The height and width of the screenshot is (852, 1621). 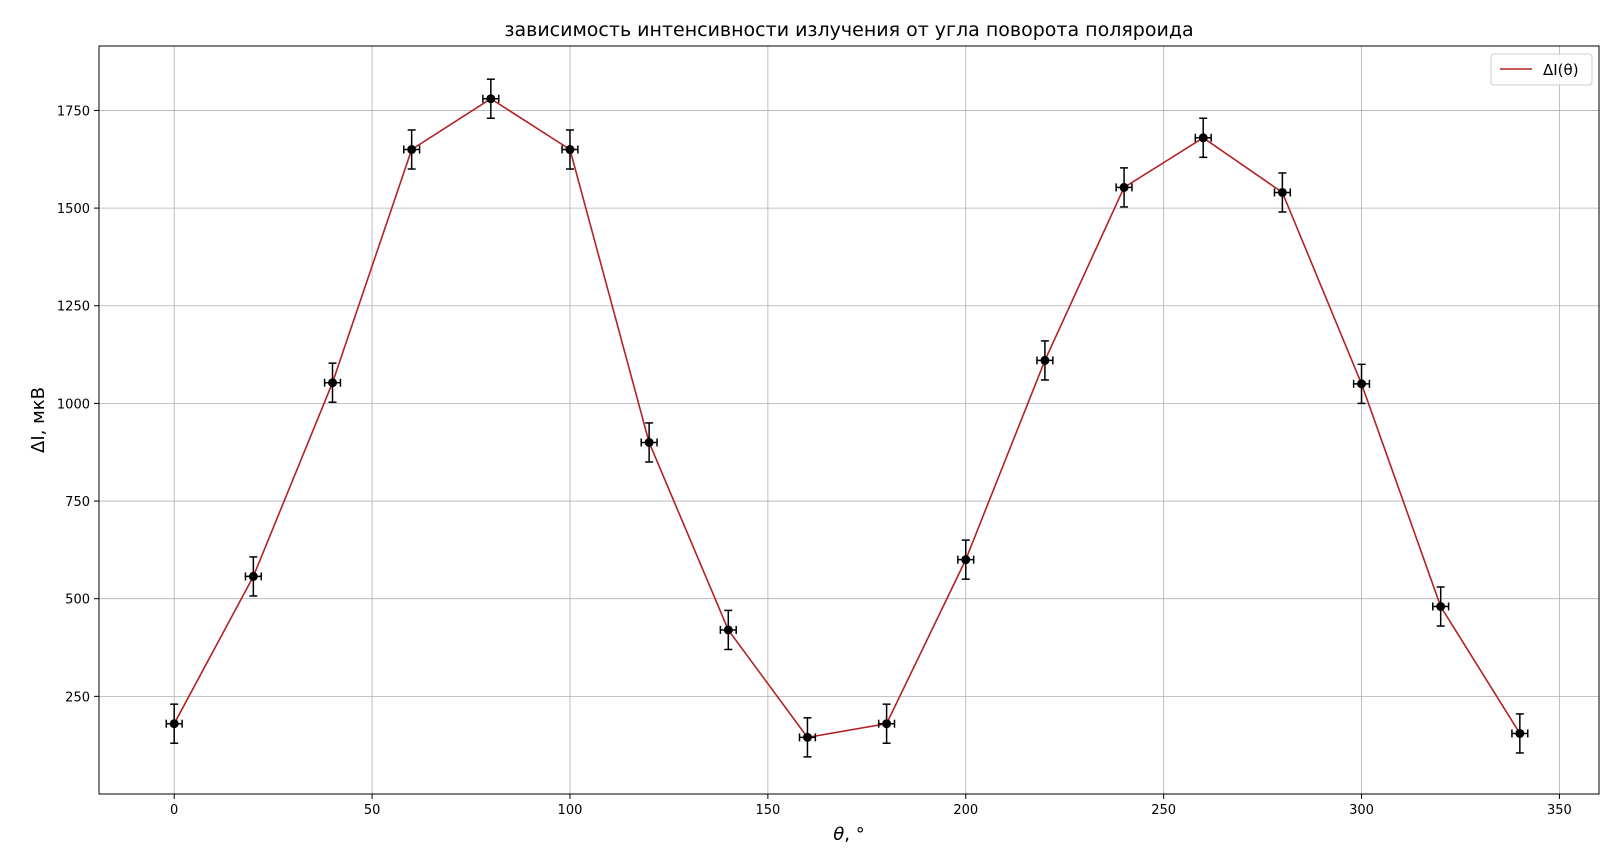 What do you see at coordinates (38, 411) in the screenshot?
I see `y-axis-unit: , мкВ` at bounding box center [38, 411].